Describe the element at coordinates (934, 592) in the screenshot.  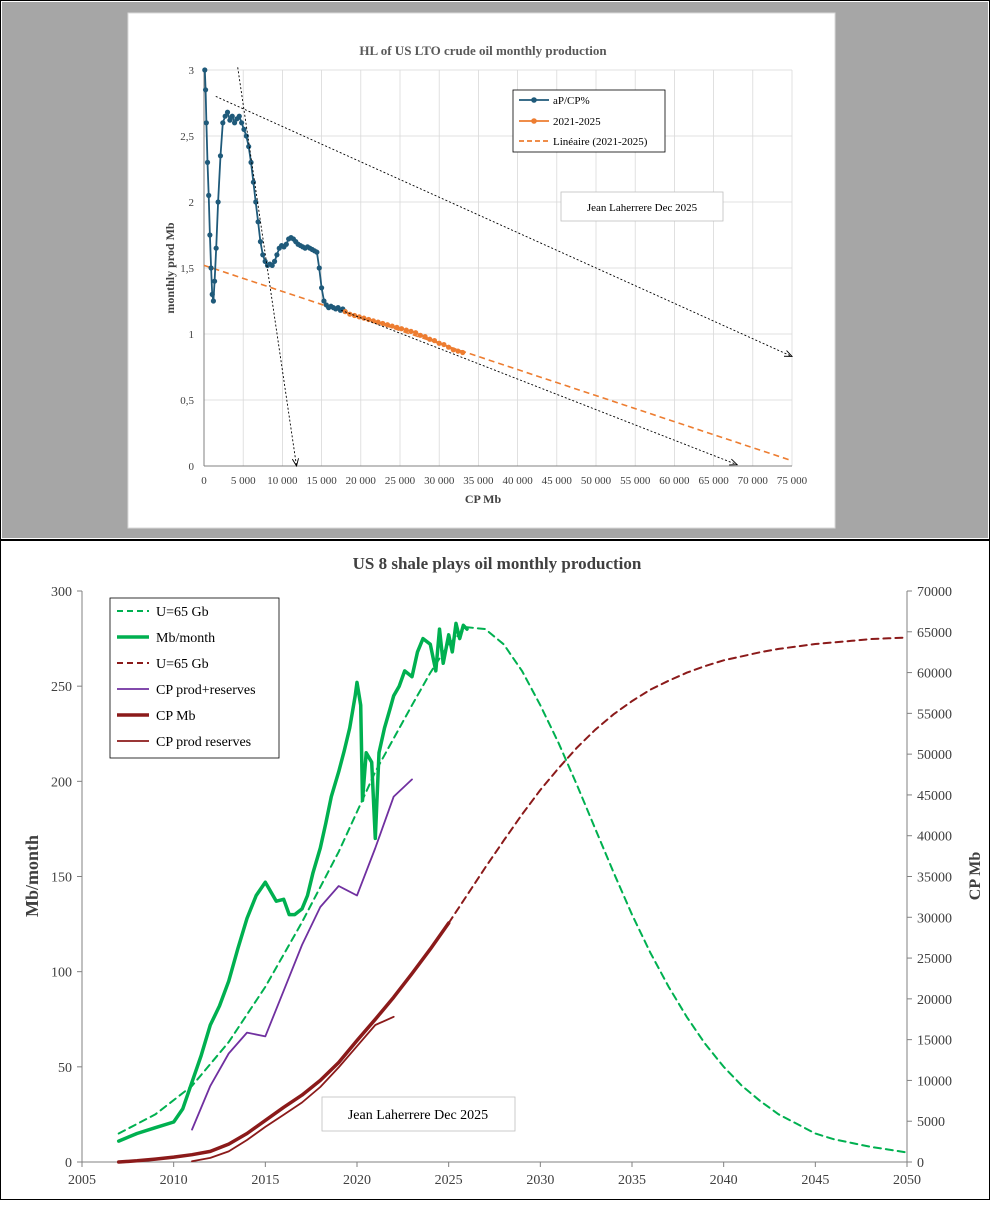
I see `bottom-y2-tick-label: 70000` at that location.